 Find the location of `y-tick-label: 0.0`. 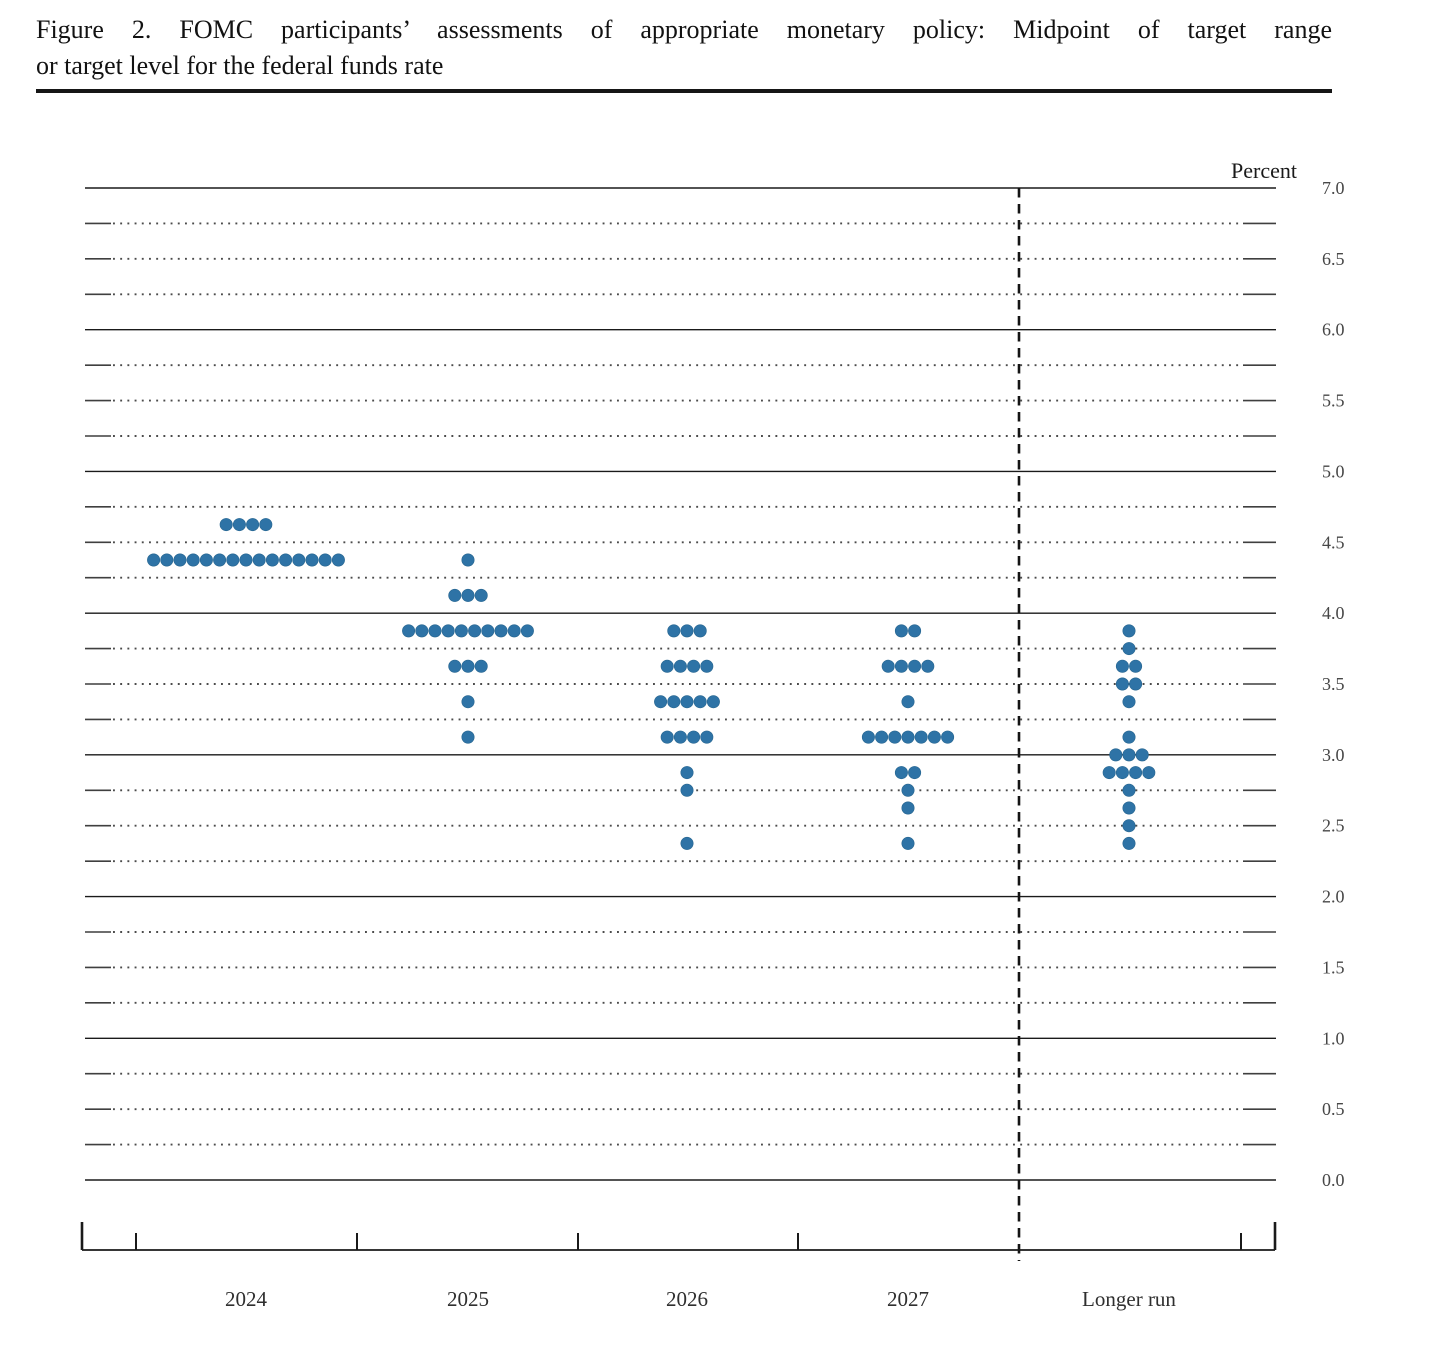

y-tick-label: 0.0 is located at coordinates (1333, 1180).